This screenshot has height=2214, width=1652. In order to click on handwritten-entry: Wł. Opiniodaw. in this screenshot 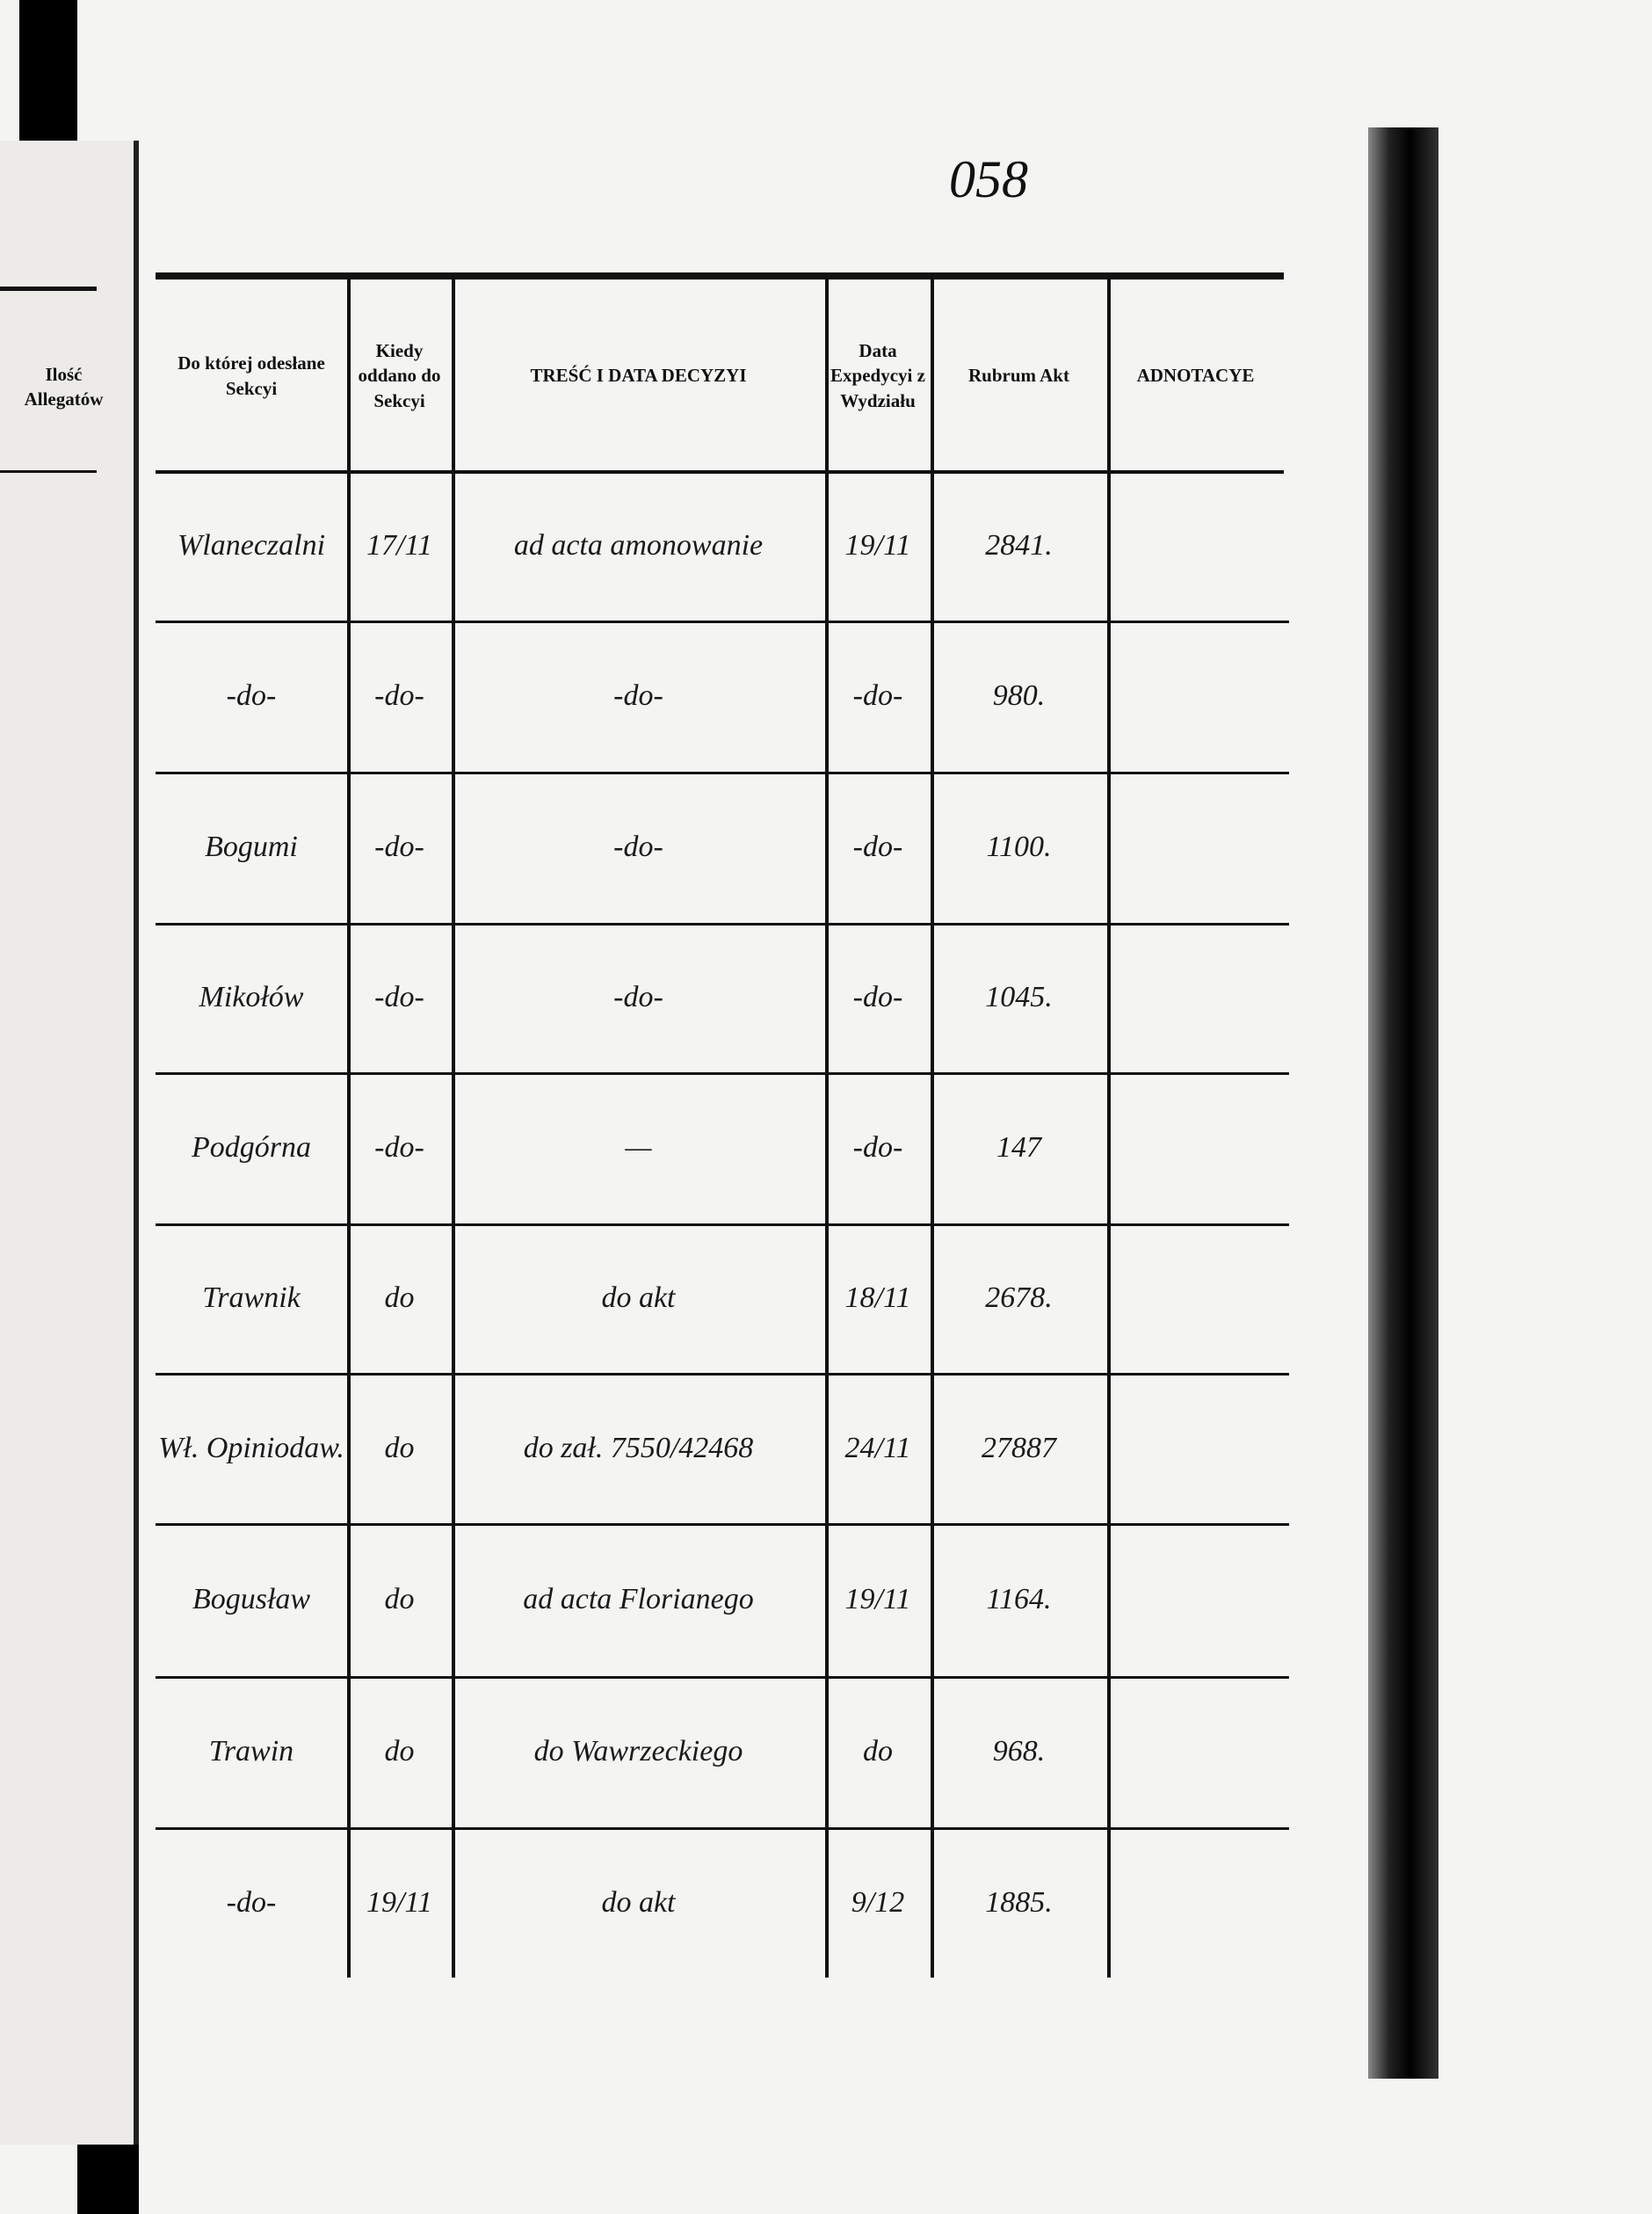, I will do `click(251, 1447)`.